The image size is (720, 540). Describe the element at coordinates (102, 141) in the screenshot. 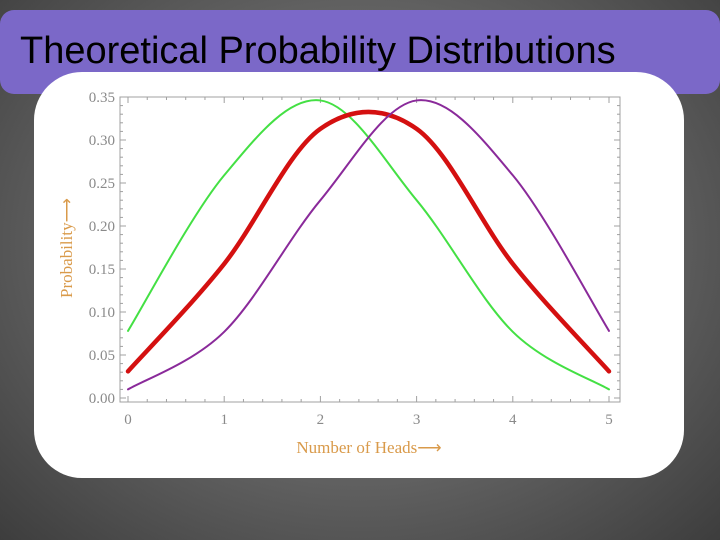

I see `y-tick-label: 0.30` at that location.